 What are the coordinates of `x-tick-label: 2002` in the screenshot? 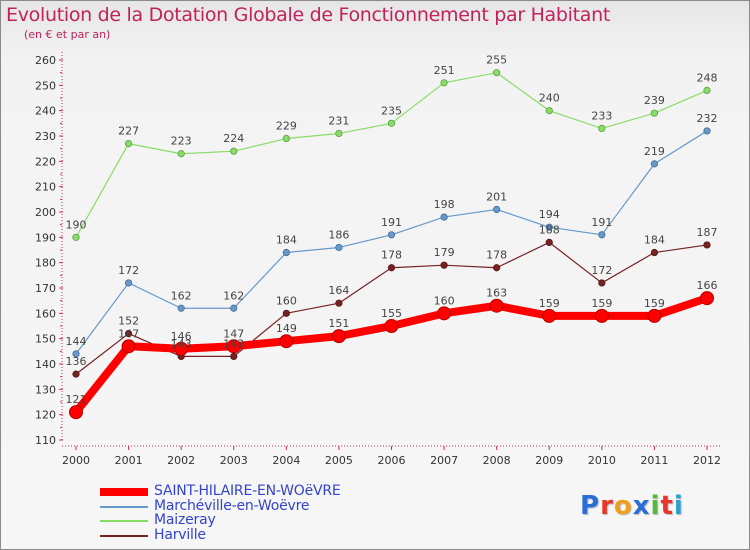 It's located at (181, 460).